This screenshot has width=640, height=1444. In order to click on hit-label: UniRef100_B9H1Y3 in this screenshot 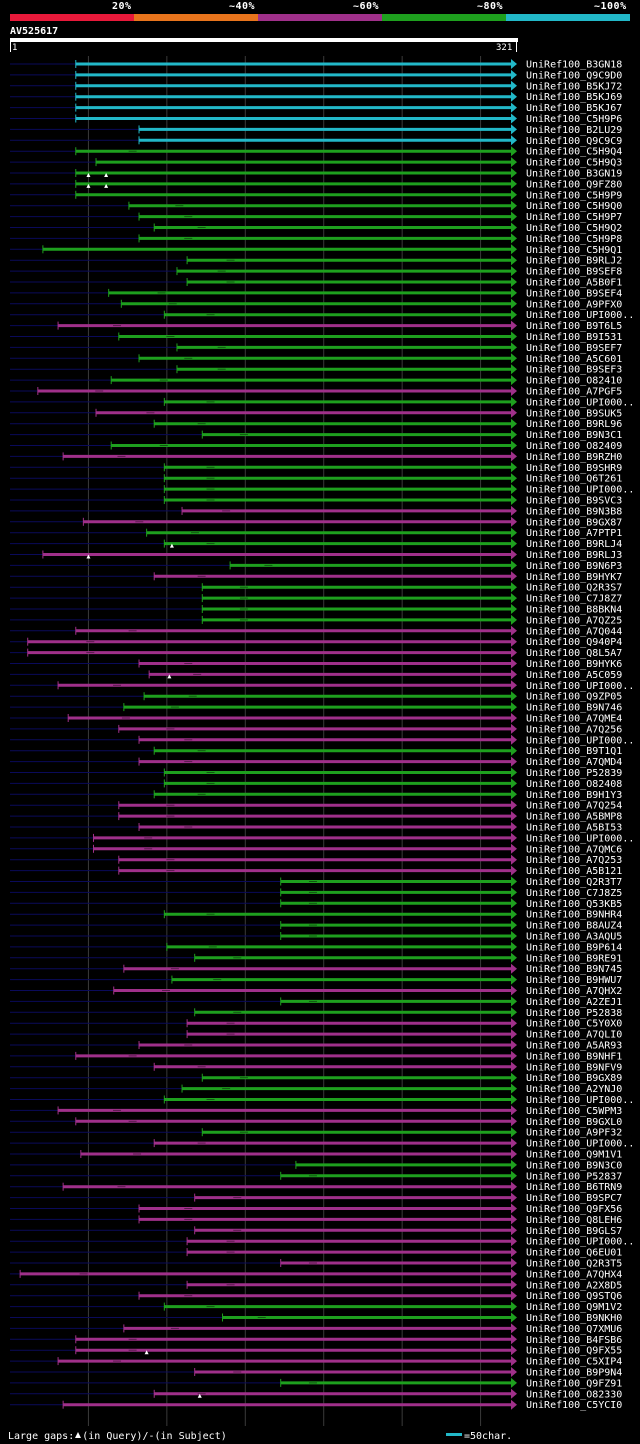, I will do `click(574, 795)`.